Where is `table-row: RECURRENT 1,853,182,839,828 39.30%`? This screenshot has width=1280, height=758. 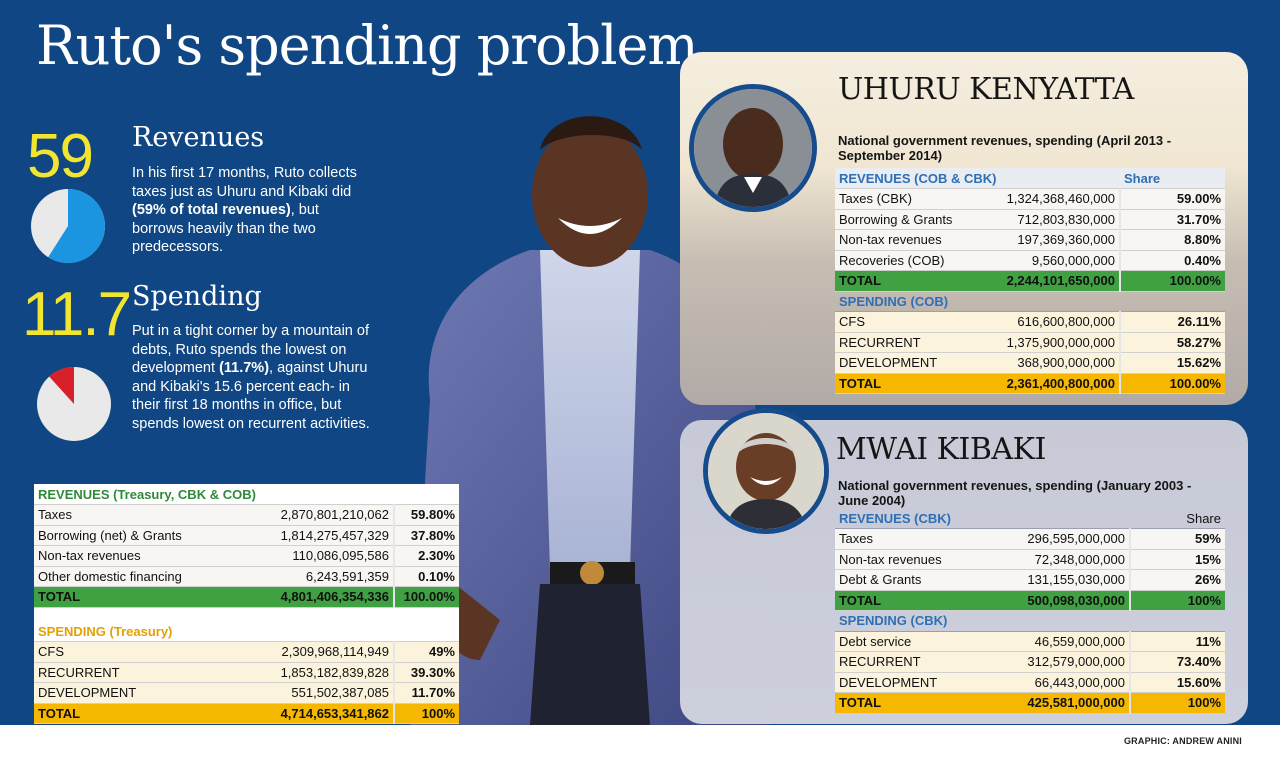 table-row: RECURRENT 1,853,182,839,828 39.30% is located at coordinates (246, 672).